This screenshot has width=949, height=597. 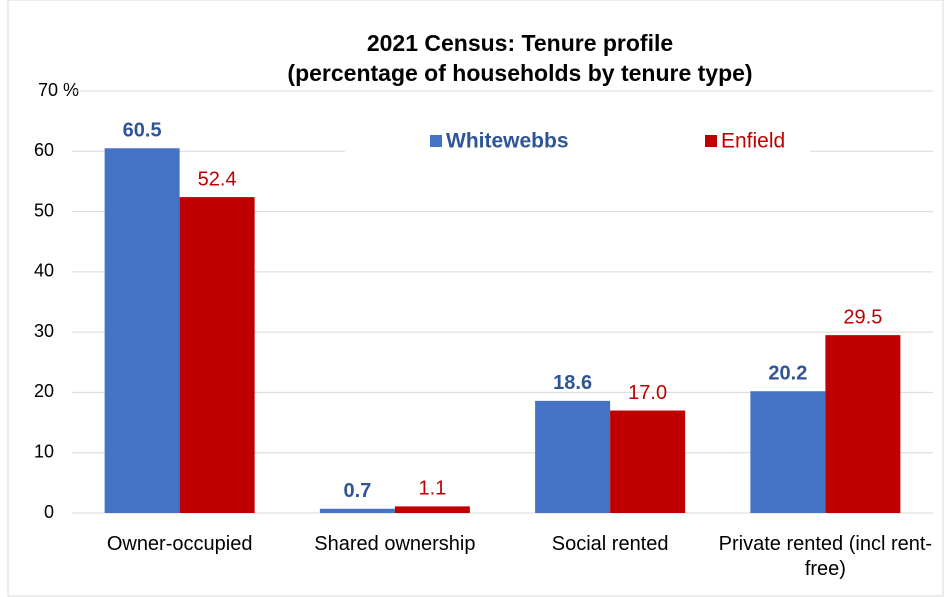 What do you see at coordinates (647, 393) in the screenshot?
I see `data-label: 17.0` at bounding box center [647, 393].